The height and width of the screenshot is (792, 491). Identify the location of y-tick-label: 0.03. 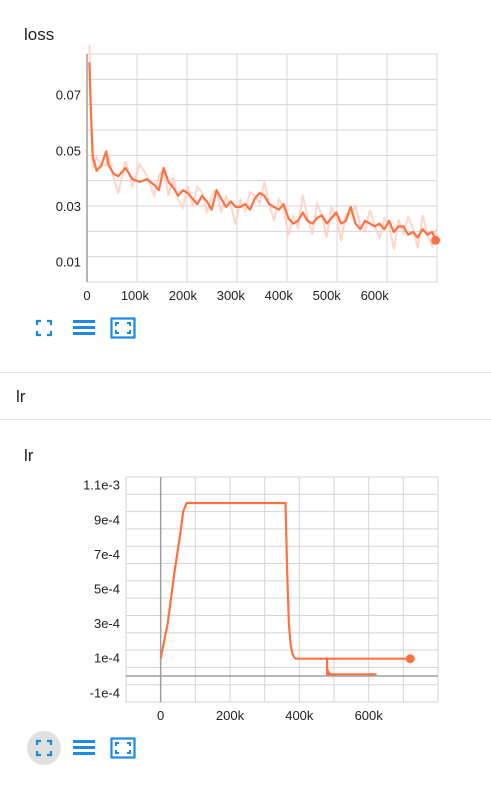
(68, 206).